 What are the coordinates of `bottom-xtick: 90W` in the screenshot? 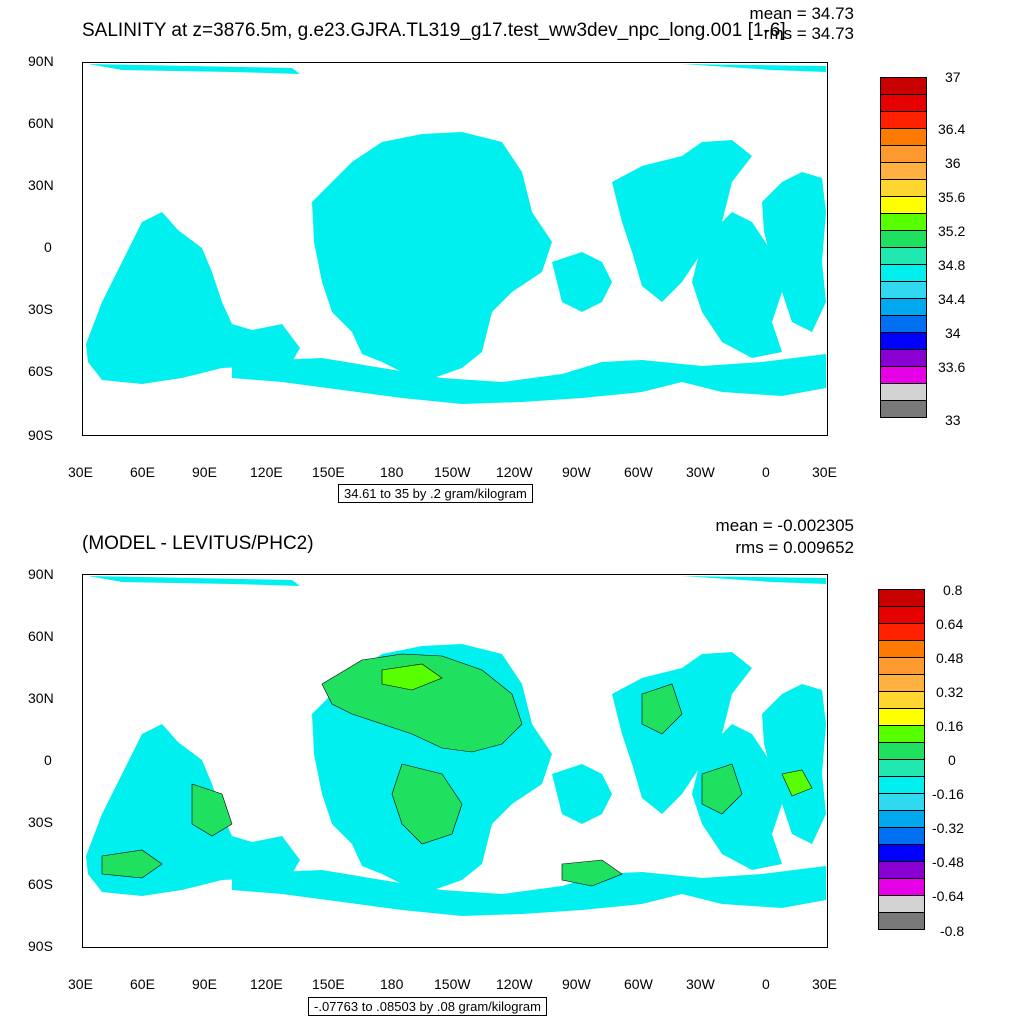 It's located at (576, 984).